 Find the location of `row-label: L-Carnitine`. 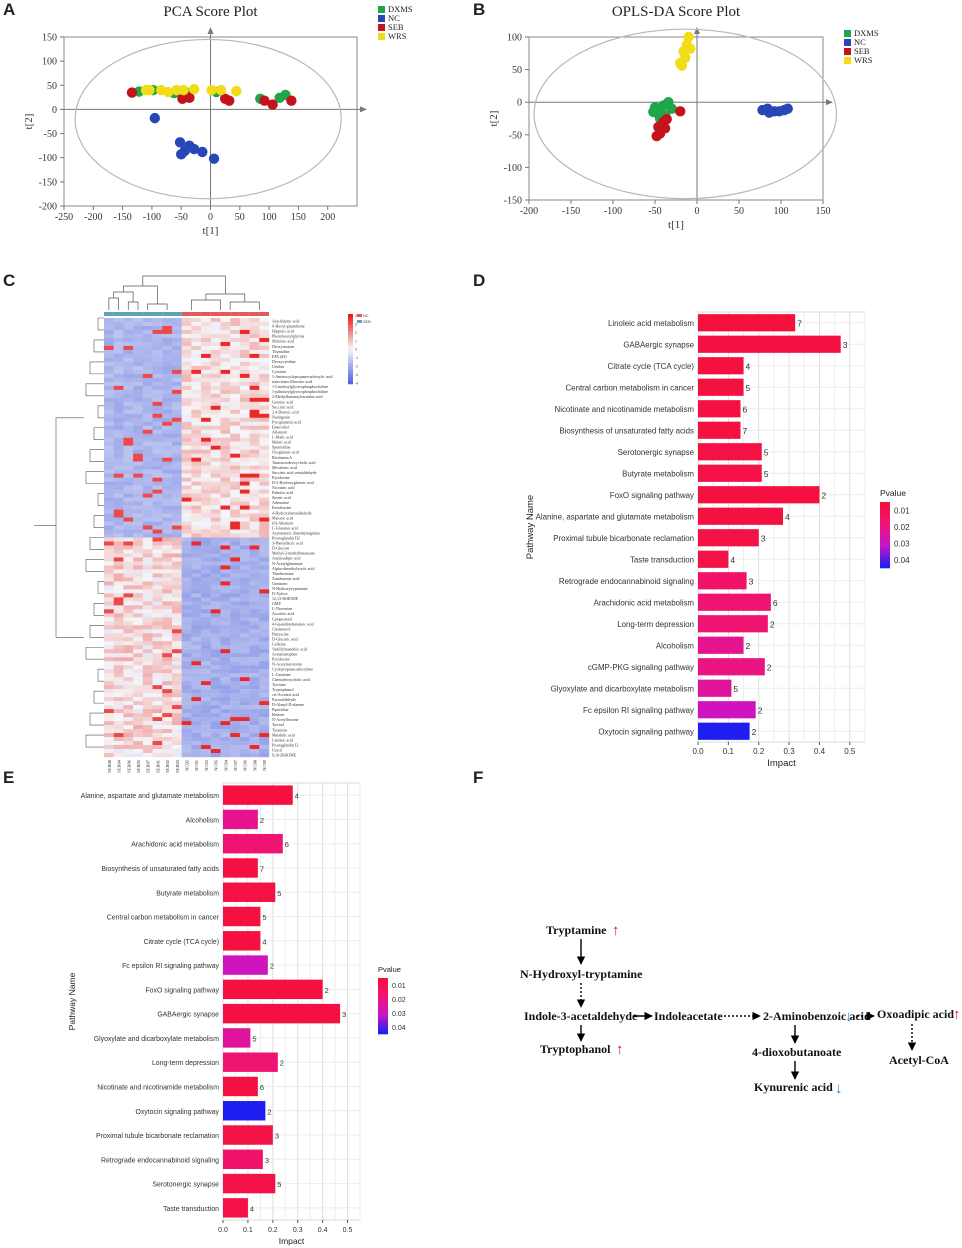

row-label: L-Carnitine is located at coordinates (281, 674).